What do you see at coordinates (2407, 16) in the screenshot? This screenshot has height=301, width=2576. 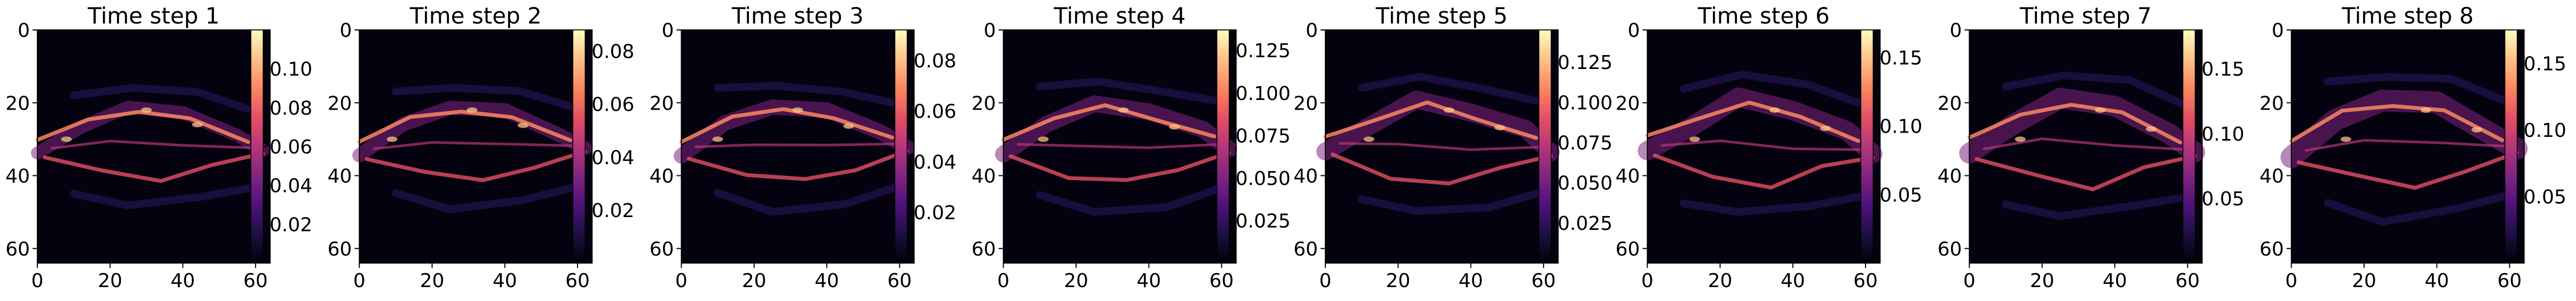 I see `chart-title: Time step 8` at bounding box center [2407, 16].